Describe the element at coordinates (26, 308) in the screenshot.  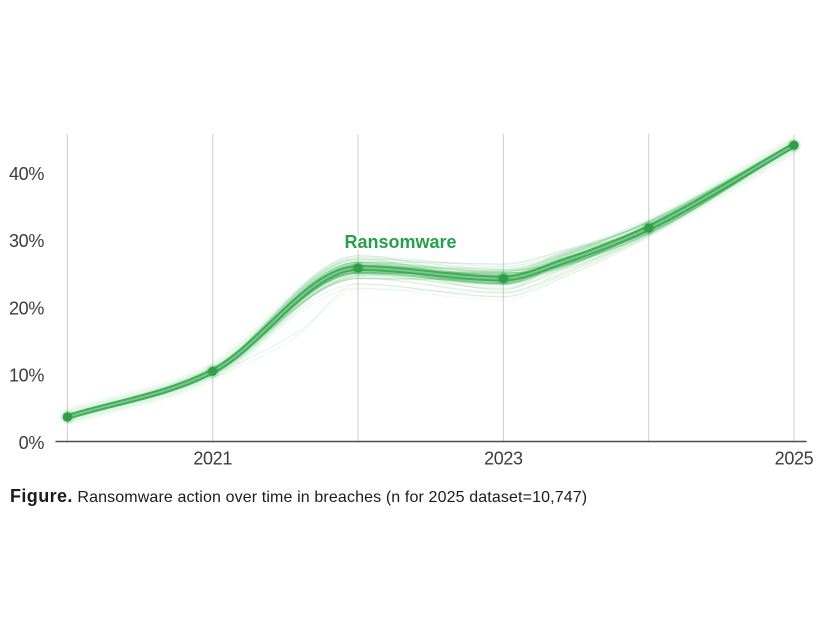
I see `svg-text: 20%` at that location.